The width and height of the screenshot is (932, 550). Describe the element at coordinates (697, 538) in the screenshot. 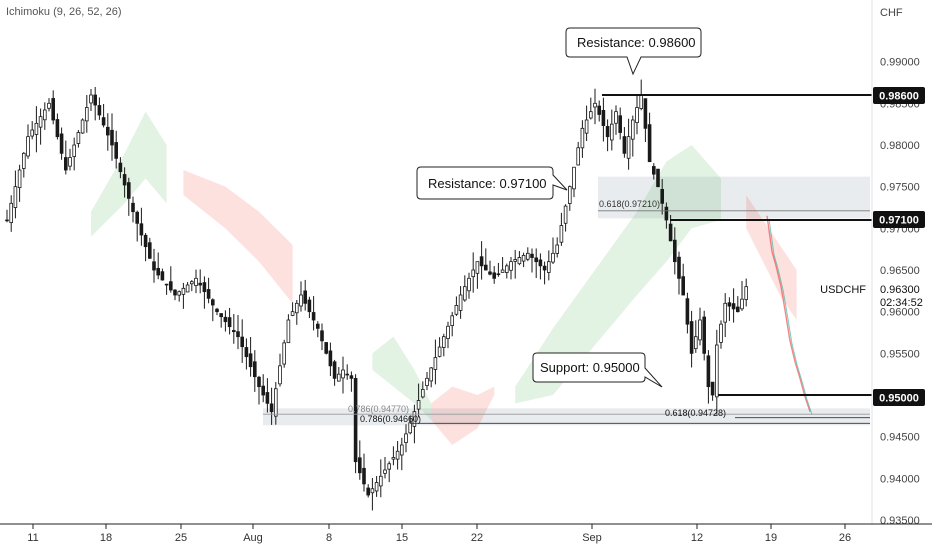

I see `time-tick: 12` at that location.